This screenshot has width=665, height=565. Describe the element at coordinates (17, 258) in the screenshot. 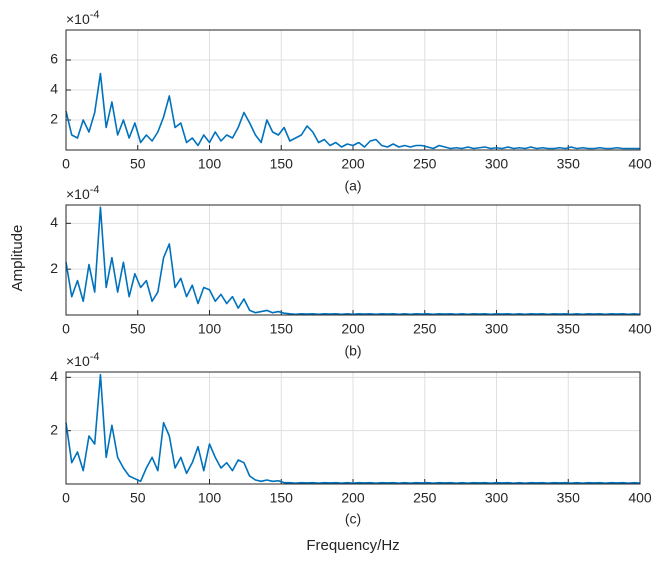

I see `y-axis-label: Amplitude` at that location.